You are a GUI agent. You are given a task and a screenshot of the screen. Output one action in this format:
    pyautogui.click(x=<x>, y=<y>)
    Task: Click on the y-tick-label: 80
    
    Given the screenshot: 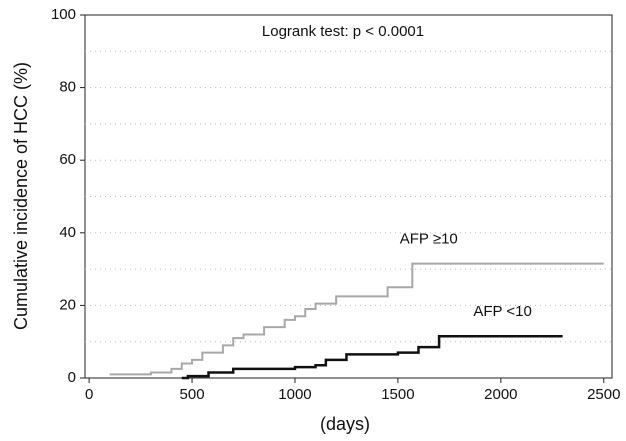 What is the action you would take?
    pyautogui.click(x=67, y=87)
    